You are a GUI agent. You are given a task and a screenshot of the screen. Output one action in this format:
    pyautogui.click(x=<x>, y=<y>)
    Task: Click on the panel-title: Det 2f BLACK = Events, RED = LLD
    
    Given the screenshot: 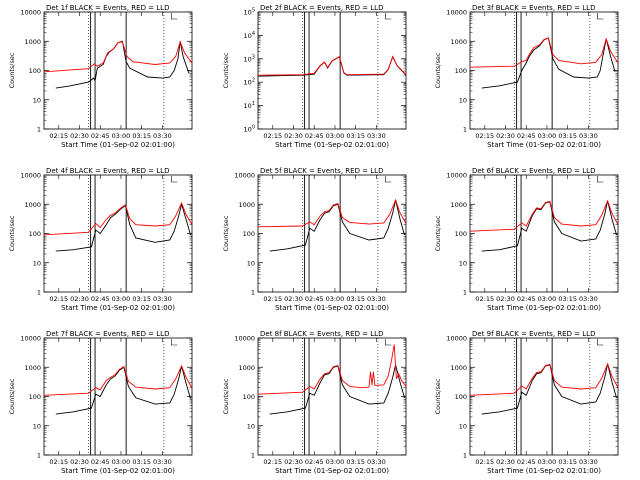 What is the action you would take?
    pyautogui.click(x=321, y=8)
    